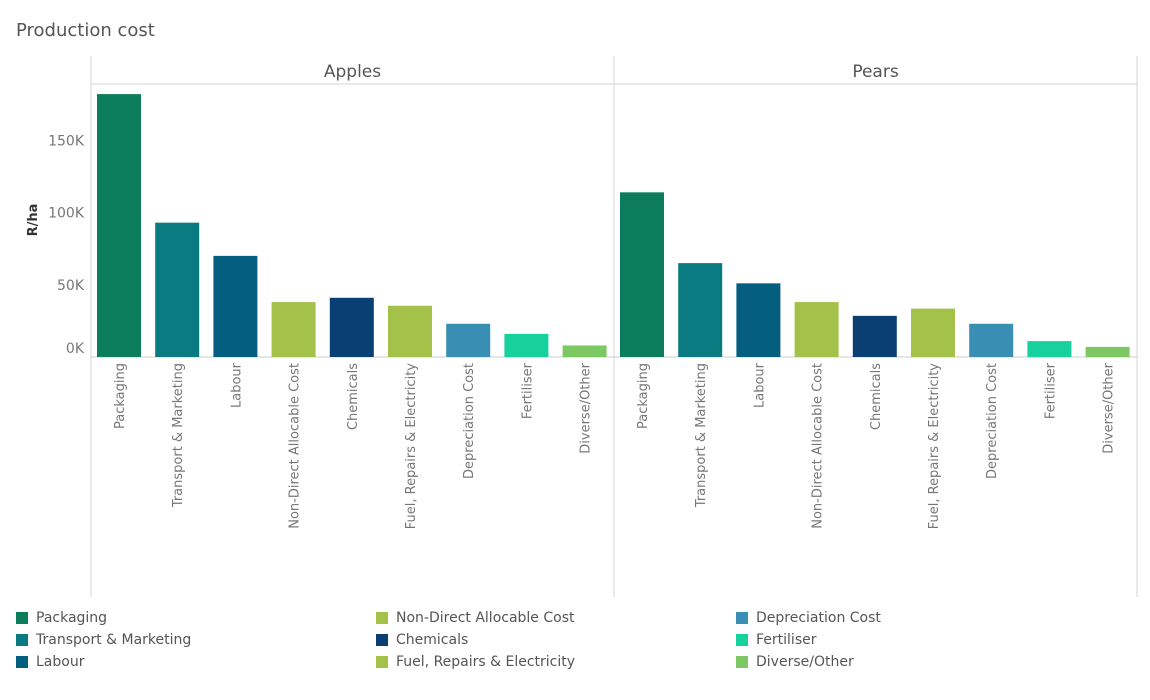  Describe the element at coordinates (66, 214) in the screenshot. I see `y-tick-label: 100K` at that location.